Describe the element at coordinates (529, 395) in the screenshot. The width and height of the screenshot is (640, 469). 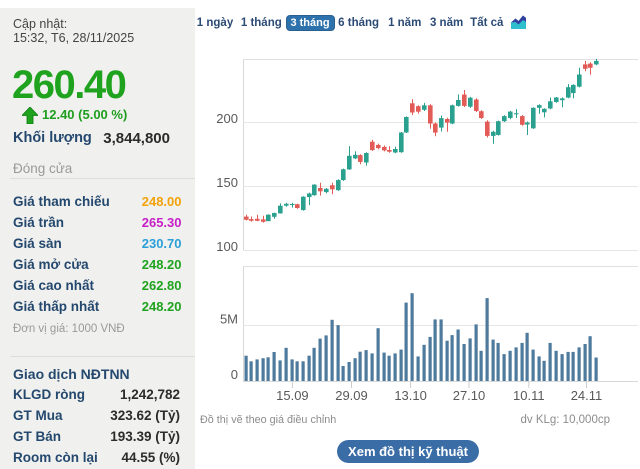
I see `svg-text: 10.11` at that location.